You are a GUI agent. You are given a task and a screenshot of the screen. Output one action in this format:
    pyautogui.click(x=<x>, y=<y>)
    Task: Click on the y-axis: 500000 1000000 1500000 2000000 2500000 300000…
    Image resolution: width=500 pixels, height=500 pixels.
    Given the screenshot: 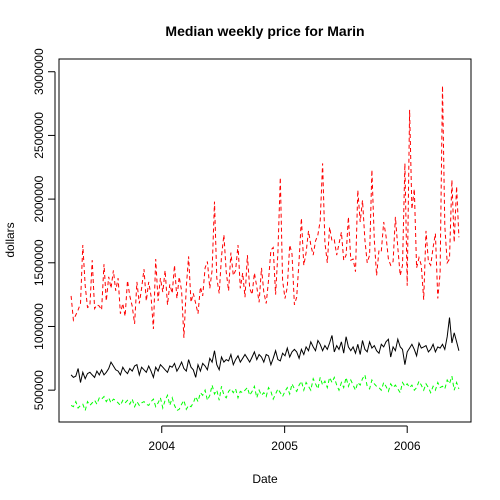 What is the action you would take?
    pyautogui.click(x=44, y=229)
    